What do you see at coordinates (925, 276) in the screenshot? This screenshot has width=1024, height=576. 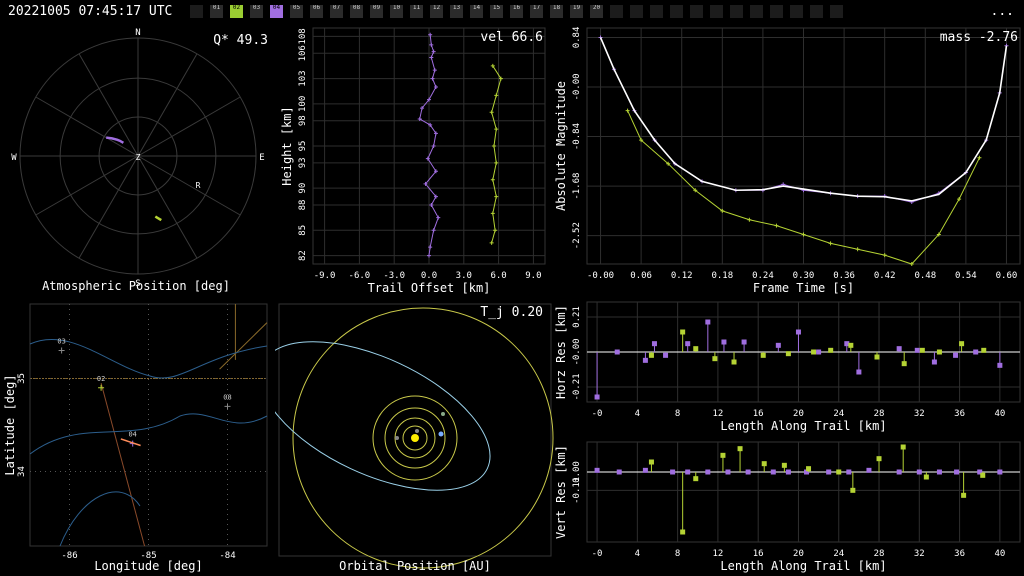 I see `x-tick-label: 0.48` at bounding box center [925, 276].